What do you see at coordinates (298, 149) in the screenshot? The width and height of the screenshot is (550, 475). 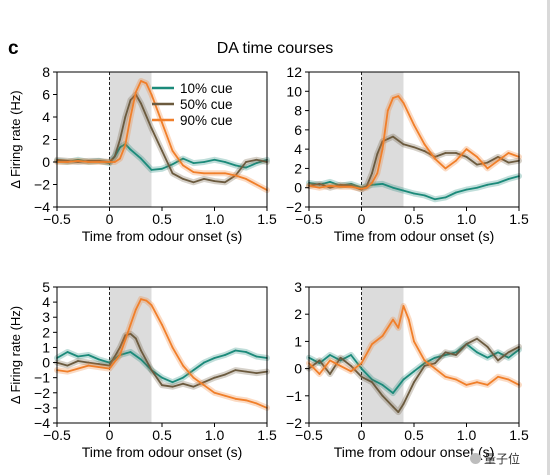 I see `y-tick-label: 4` at bounding box center [298, 149].